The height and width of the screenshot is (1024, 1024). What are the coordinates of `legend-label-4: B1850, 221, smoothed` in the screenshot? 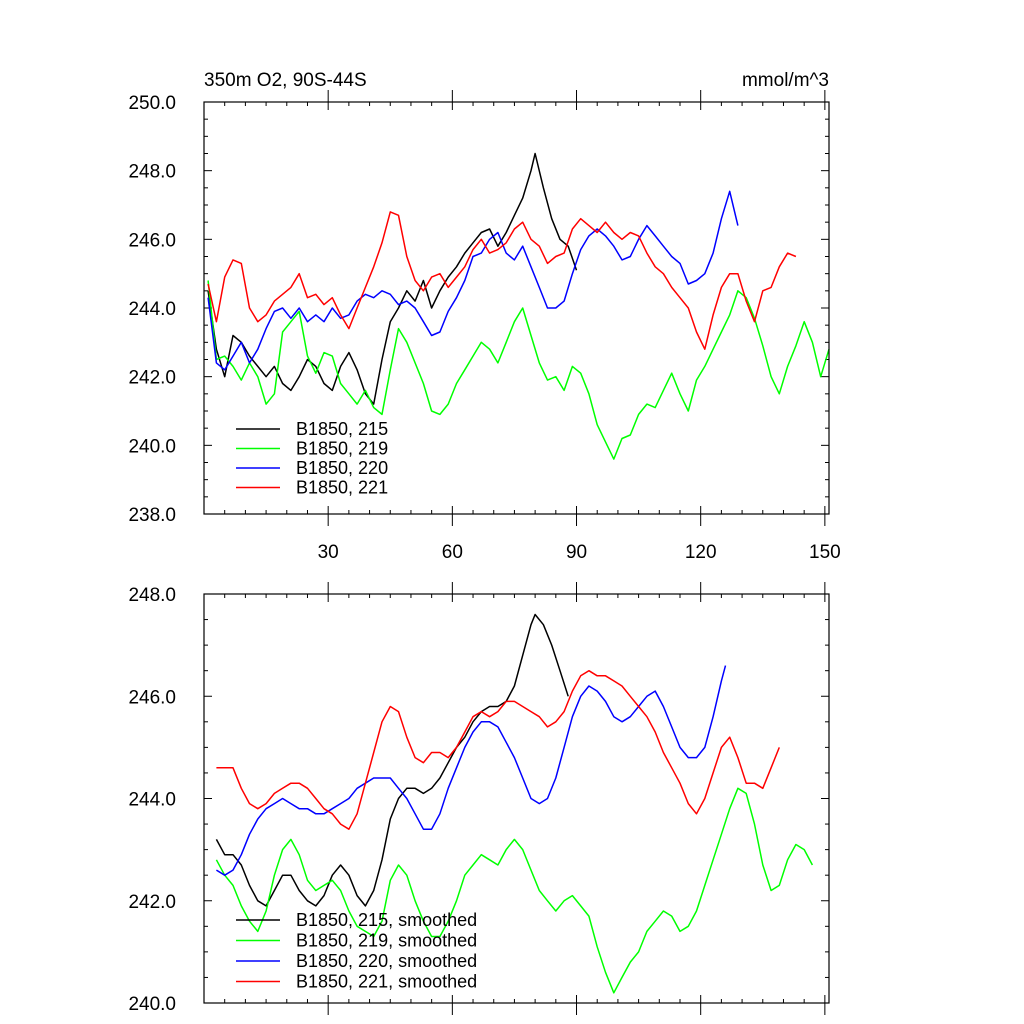 It's located at (386, 982).